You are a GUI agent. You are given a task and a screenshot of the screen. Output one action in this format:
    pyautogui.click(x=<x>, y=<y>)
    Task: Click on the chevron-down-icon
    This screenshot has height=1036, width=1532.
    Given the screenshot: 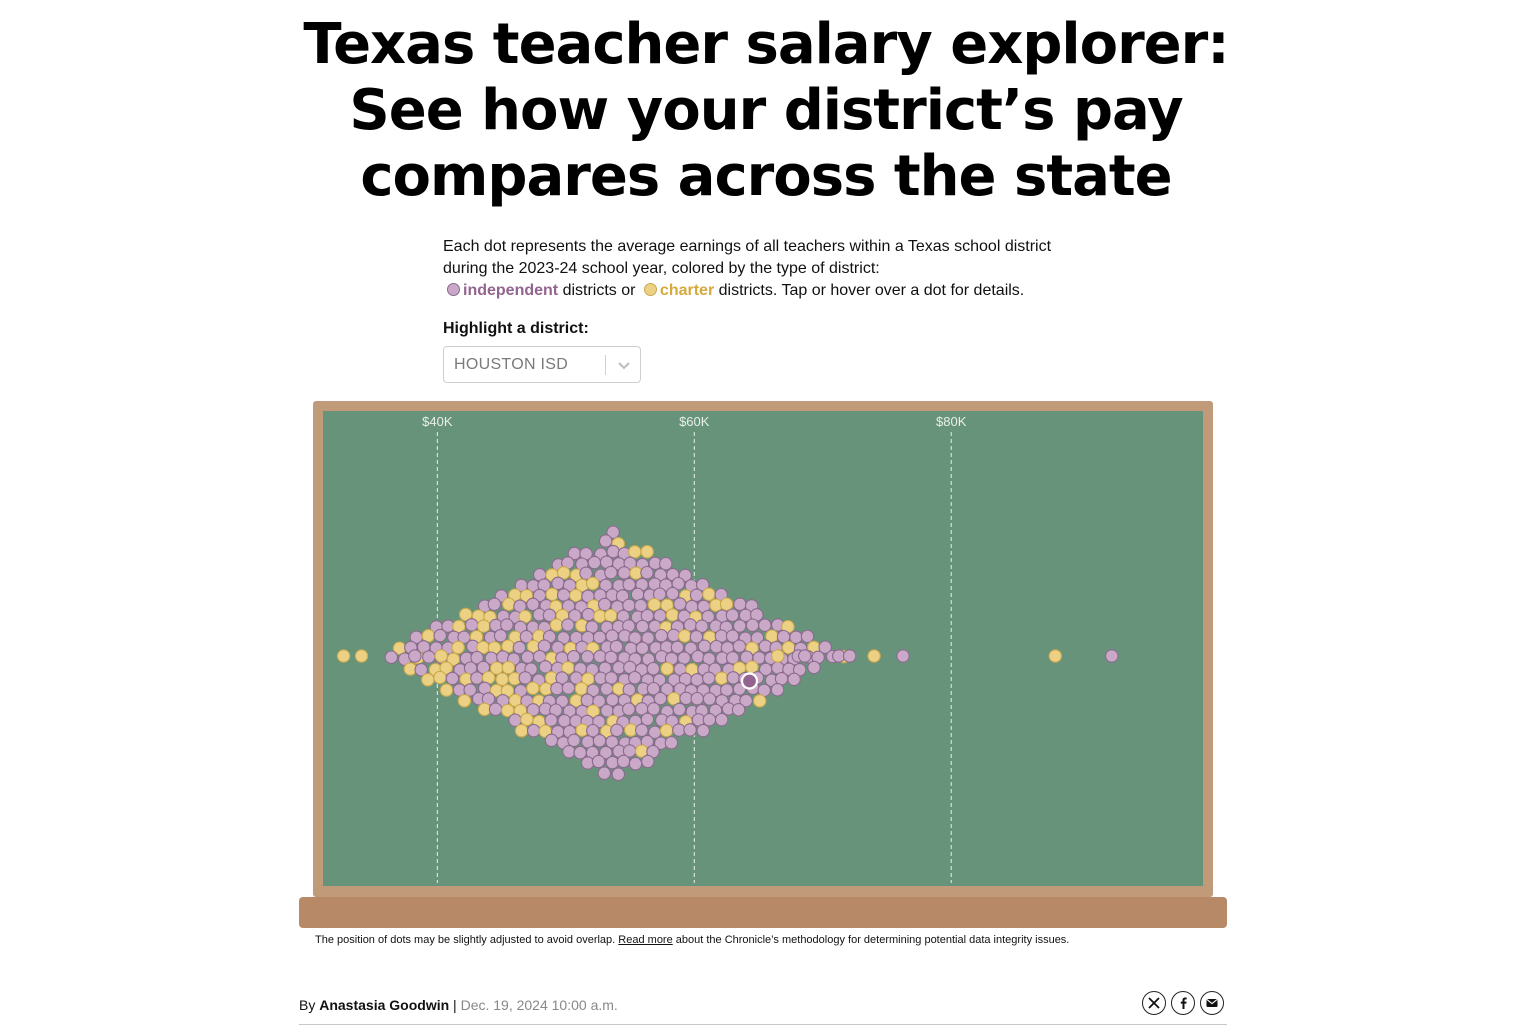 What is the action you would take?
    pyautogui.click(x=624, y=365)
    